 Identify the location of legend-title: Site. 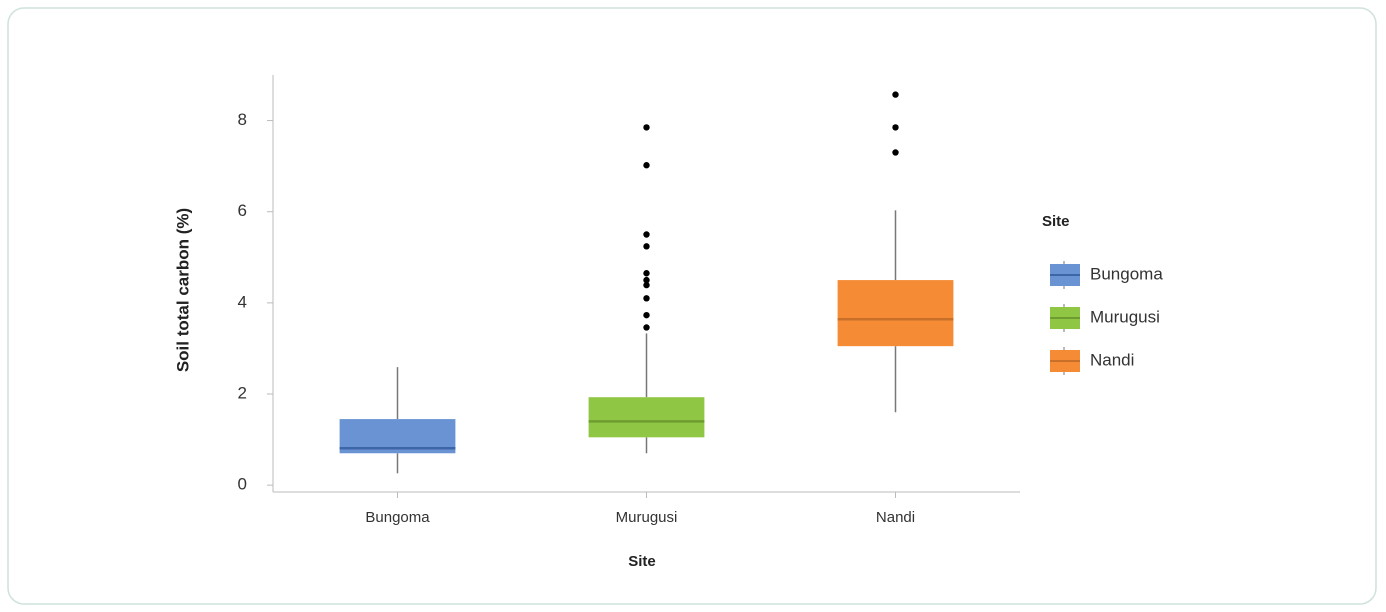
(1056, 221).